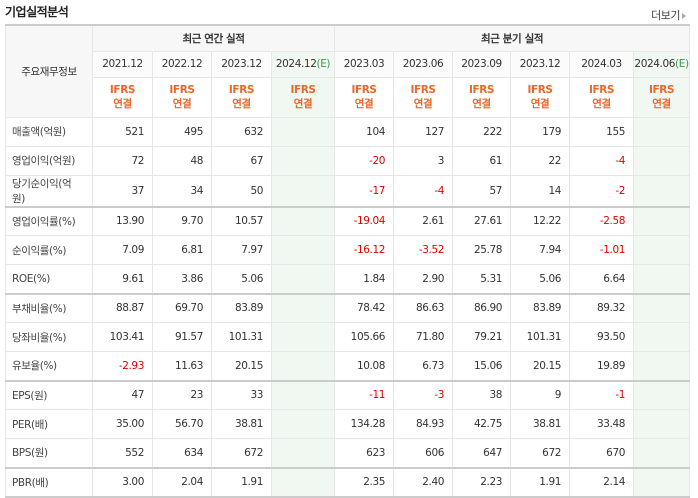 The height and width of the screenshot is (498, 698). Describe the element at coordinates (241, 453) in the screenshot. I see `value-cell: 672` at that location.